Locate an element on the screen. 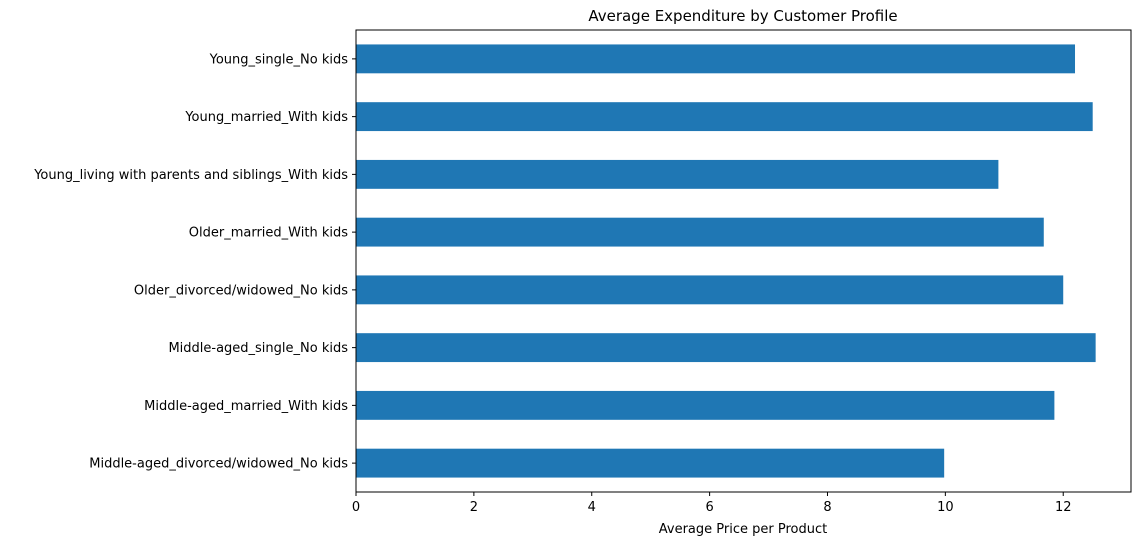 The image size is (1140, 545). y-tick-label: Young_married_With kids is located at coordinates (266, 117).